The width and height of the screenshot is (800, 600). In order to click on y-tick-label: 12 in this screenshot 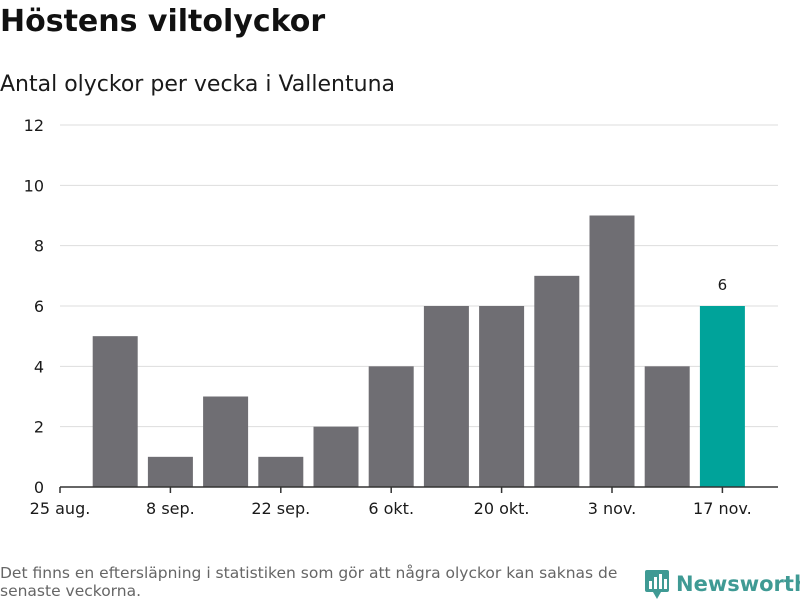, I will do `click(34, 125)`.